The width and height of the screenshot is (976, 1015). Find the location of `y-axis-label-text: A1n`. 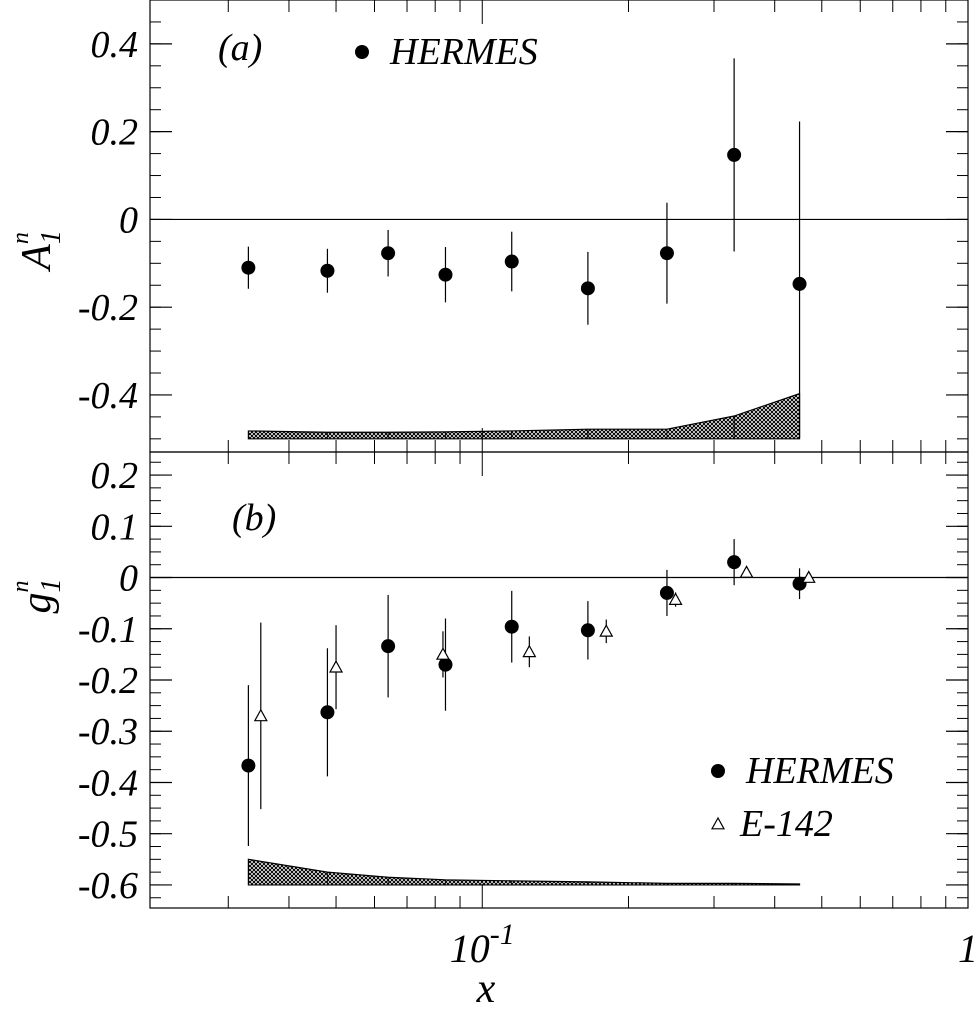

y-axis-label-text: A1n is located at coordinates (37, 251).